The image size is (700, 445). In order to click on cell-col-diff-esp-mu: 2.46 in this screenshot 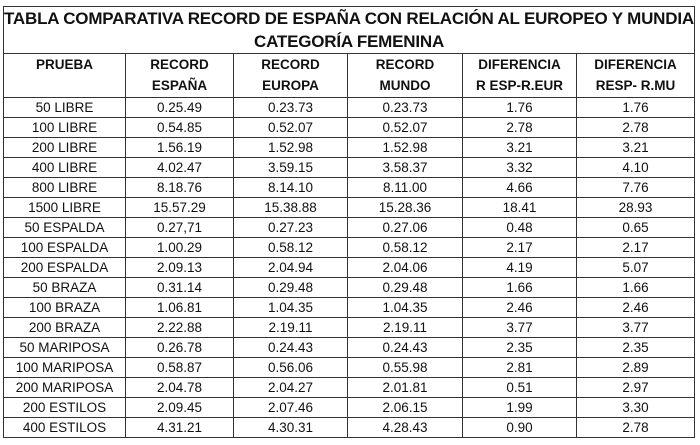, I will do `click(635, 307)`.